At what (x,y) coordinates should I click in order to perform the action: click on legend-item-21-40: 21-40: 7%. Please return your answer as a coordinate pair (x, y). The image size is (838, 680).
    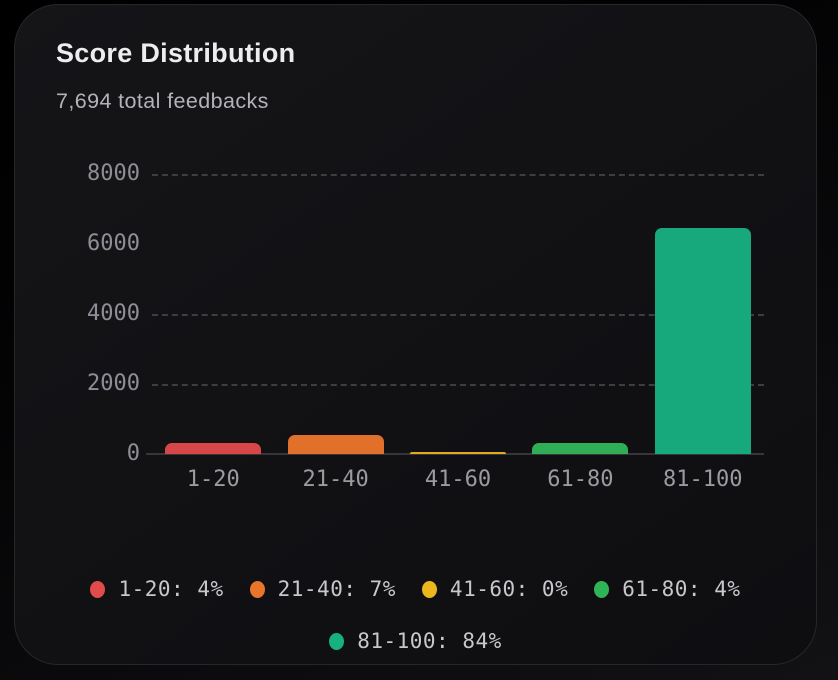
    Looking at the image, I should click on (322, 589).